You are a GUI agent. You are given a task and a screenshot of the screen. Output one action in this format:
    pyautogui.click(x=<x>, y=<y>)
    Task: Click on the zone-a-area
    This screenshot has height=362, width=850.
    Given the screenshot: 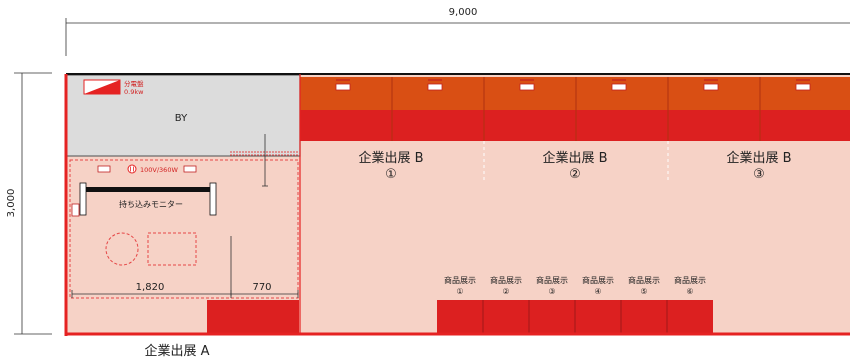 What is the action you would take?
    pyautogui.click(x=184, y=229)
    